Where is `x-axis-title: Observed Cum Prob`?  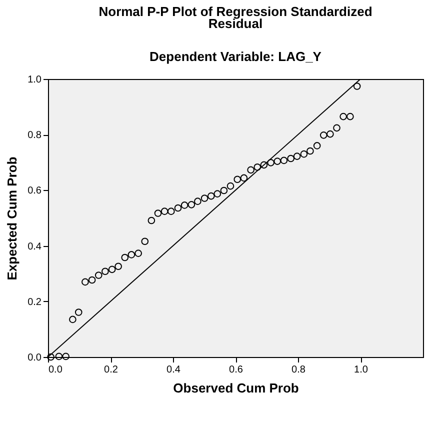
x-axis-title: Observed Cum Prob is located at coordinates (236, 388).